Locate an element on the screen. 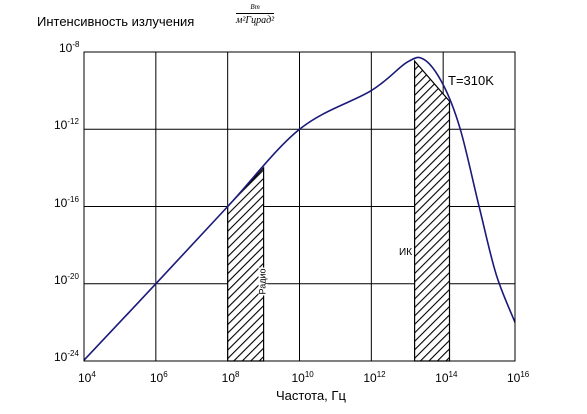 This screenshot has height=414, width=587. ir-band-label: ИК is located at coordinates (406, 252).